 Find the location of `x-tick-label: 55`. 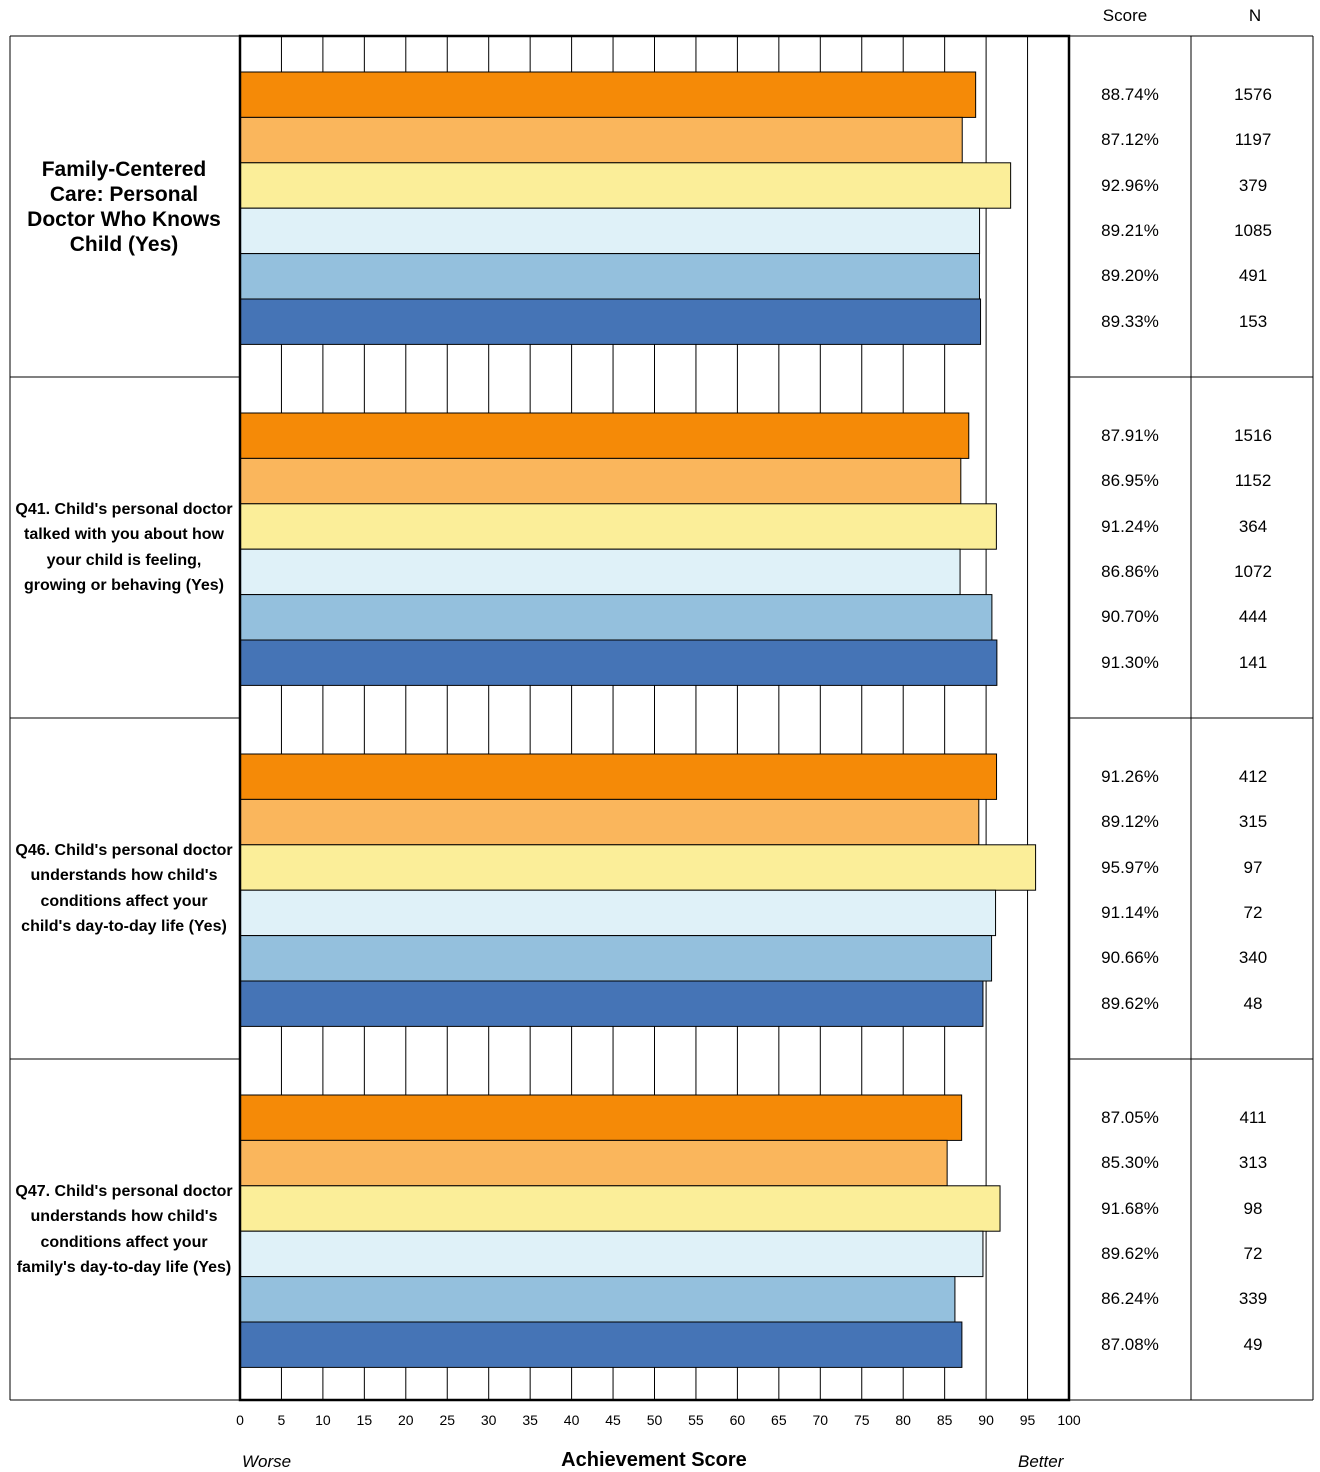

x-tick-label: 55 is located at coordinates (696, 1420).